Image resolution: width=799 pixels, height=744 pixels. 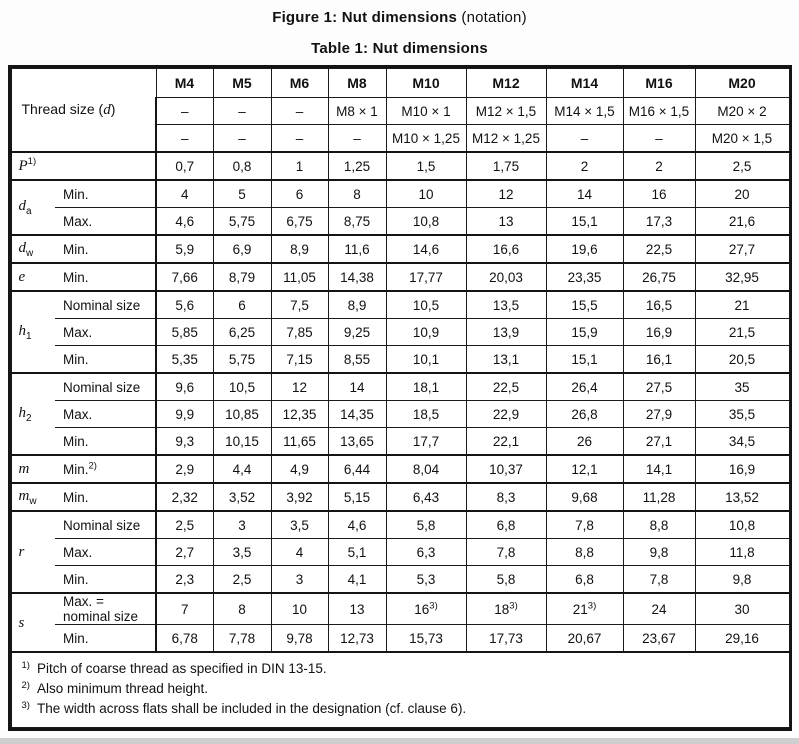 I want to click on value-cell-M16: 16, so click(x=659, y=193).